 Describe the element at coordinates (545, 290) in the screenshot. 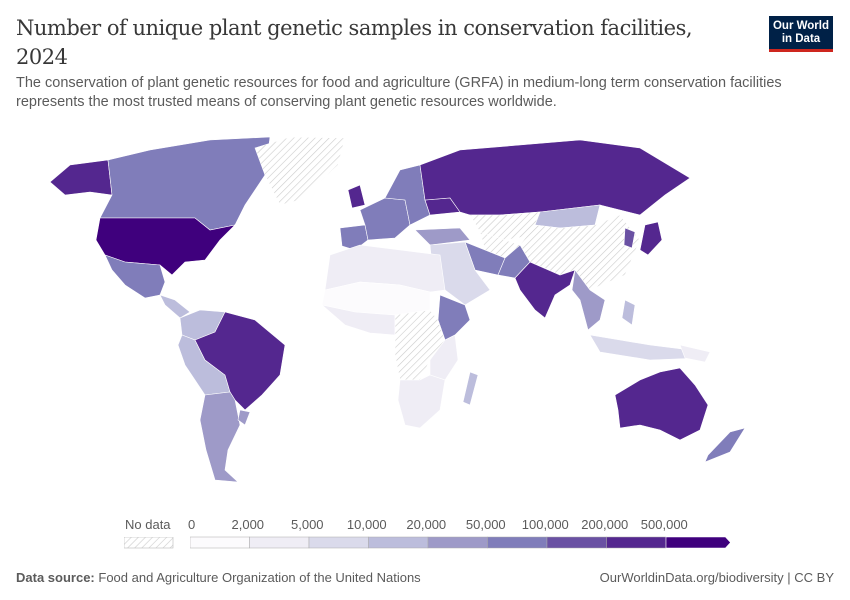

I see `region-india` at that location.